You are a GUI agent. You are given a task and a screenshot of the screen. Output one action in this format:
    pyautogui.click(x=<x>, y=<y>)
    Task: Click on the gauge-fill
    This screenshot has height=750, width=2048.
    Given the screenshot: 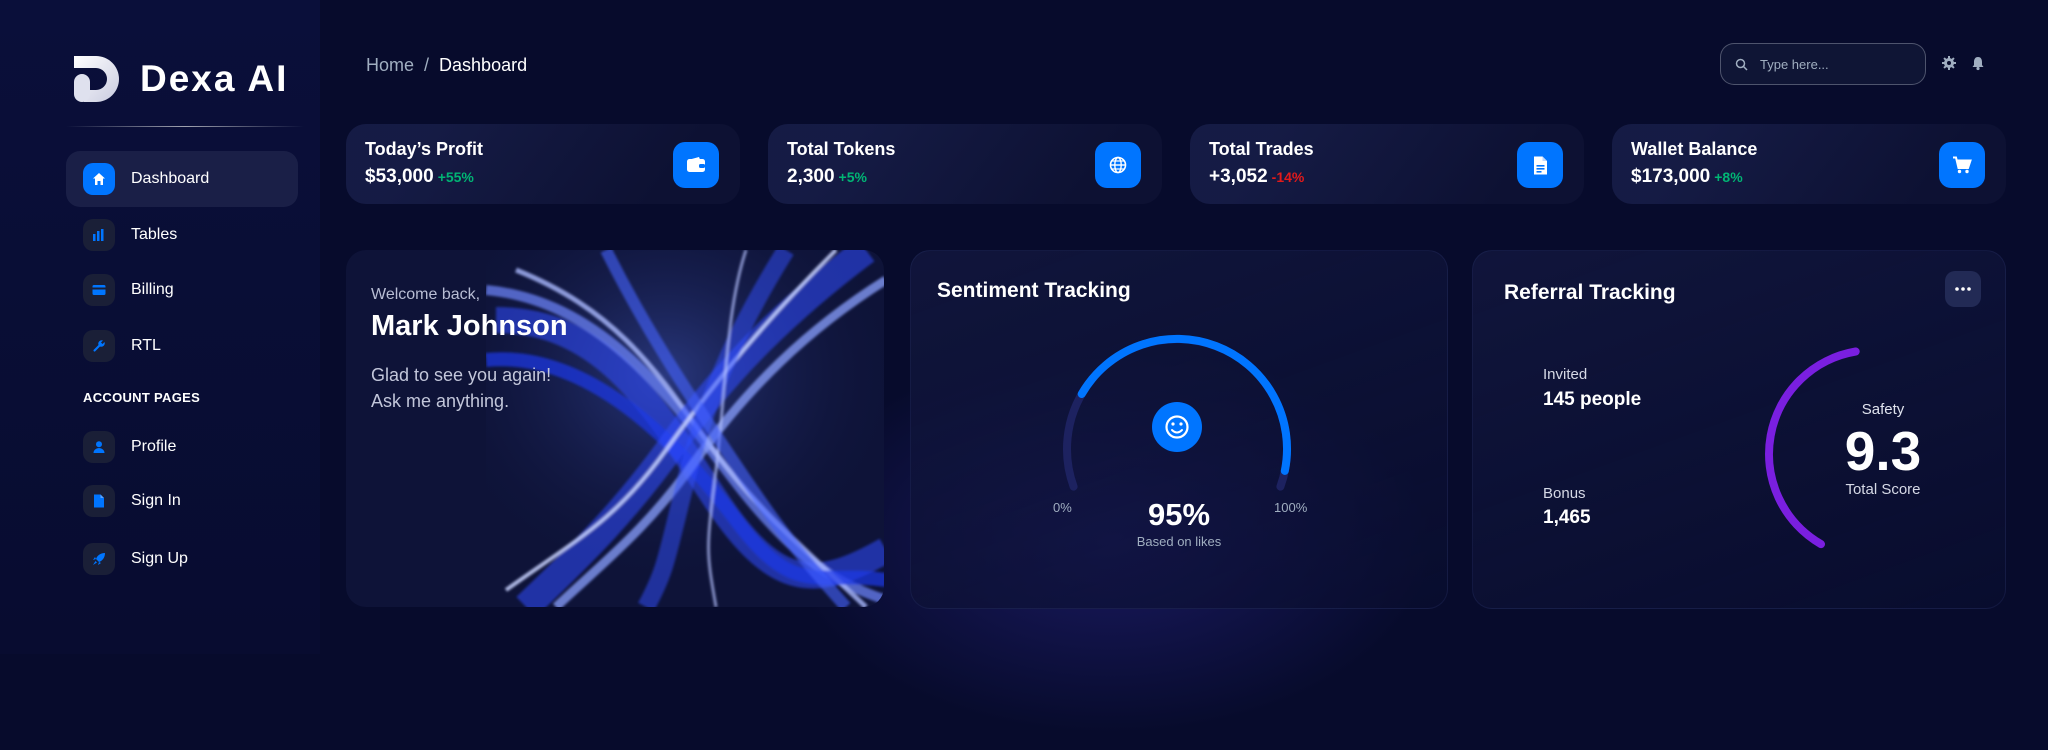 What is the action you would take?
    pyautogui.click(x=1184, y=404)
    